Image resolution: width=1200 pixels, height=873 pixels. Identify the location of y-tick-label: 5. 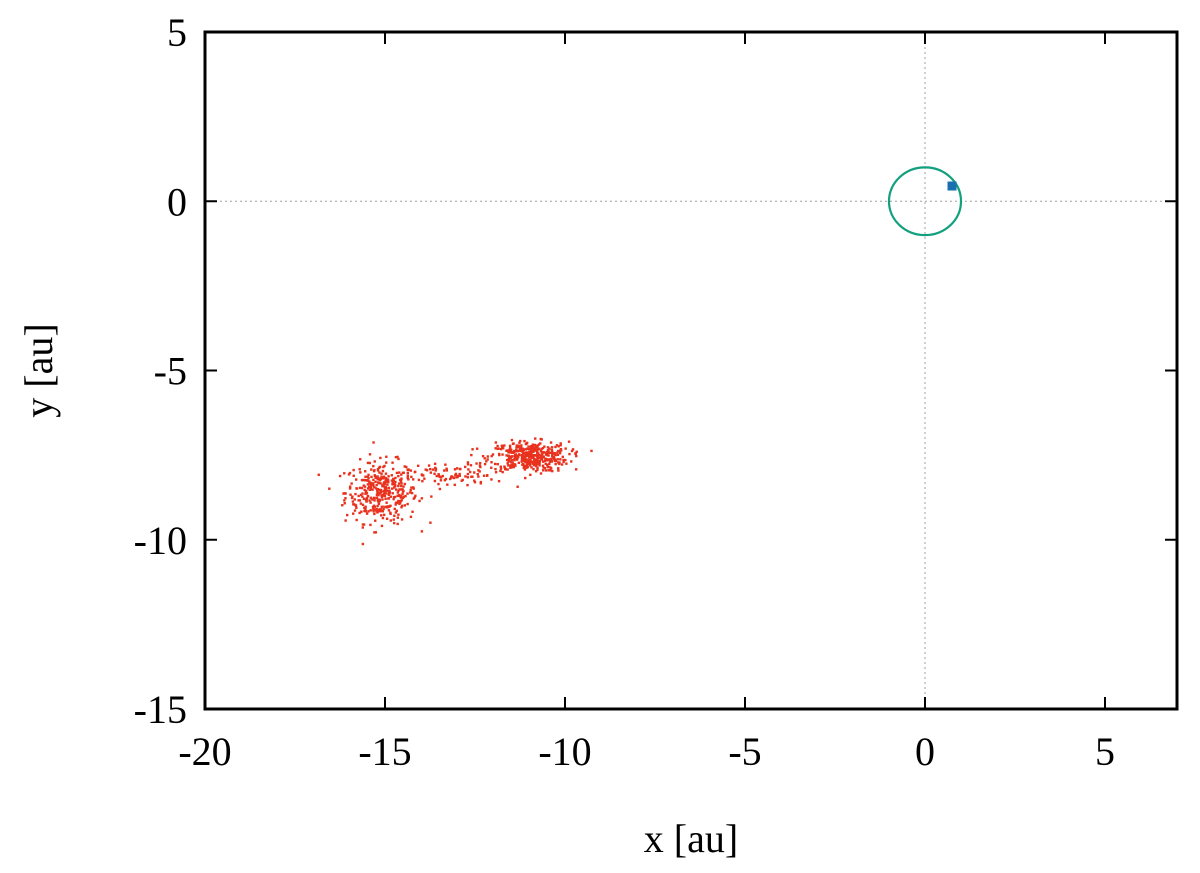
(177, 32).